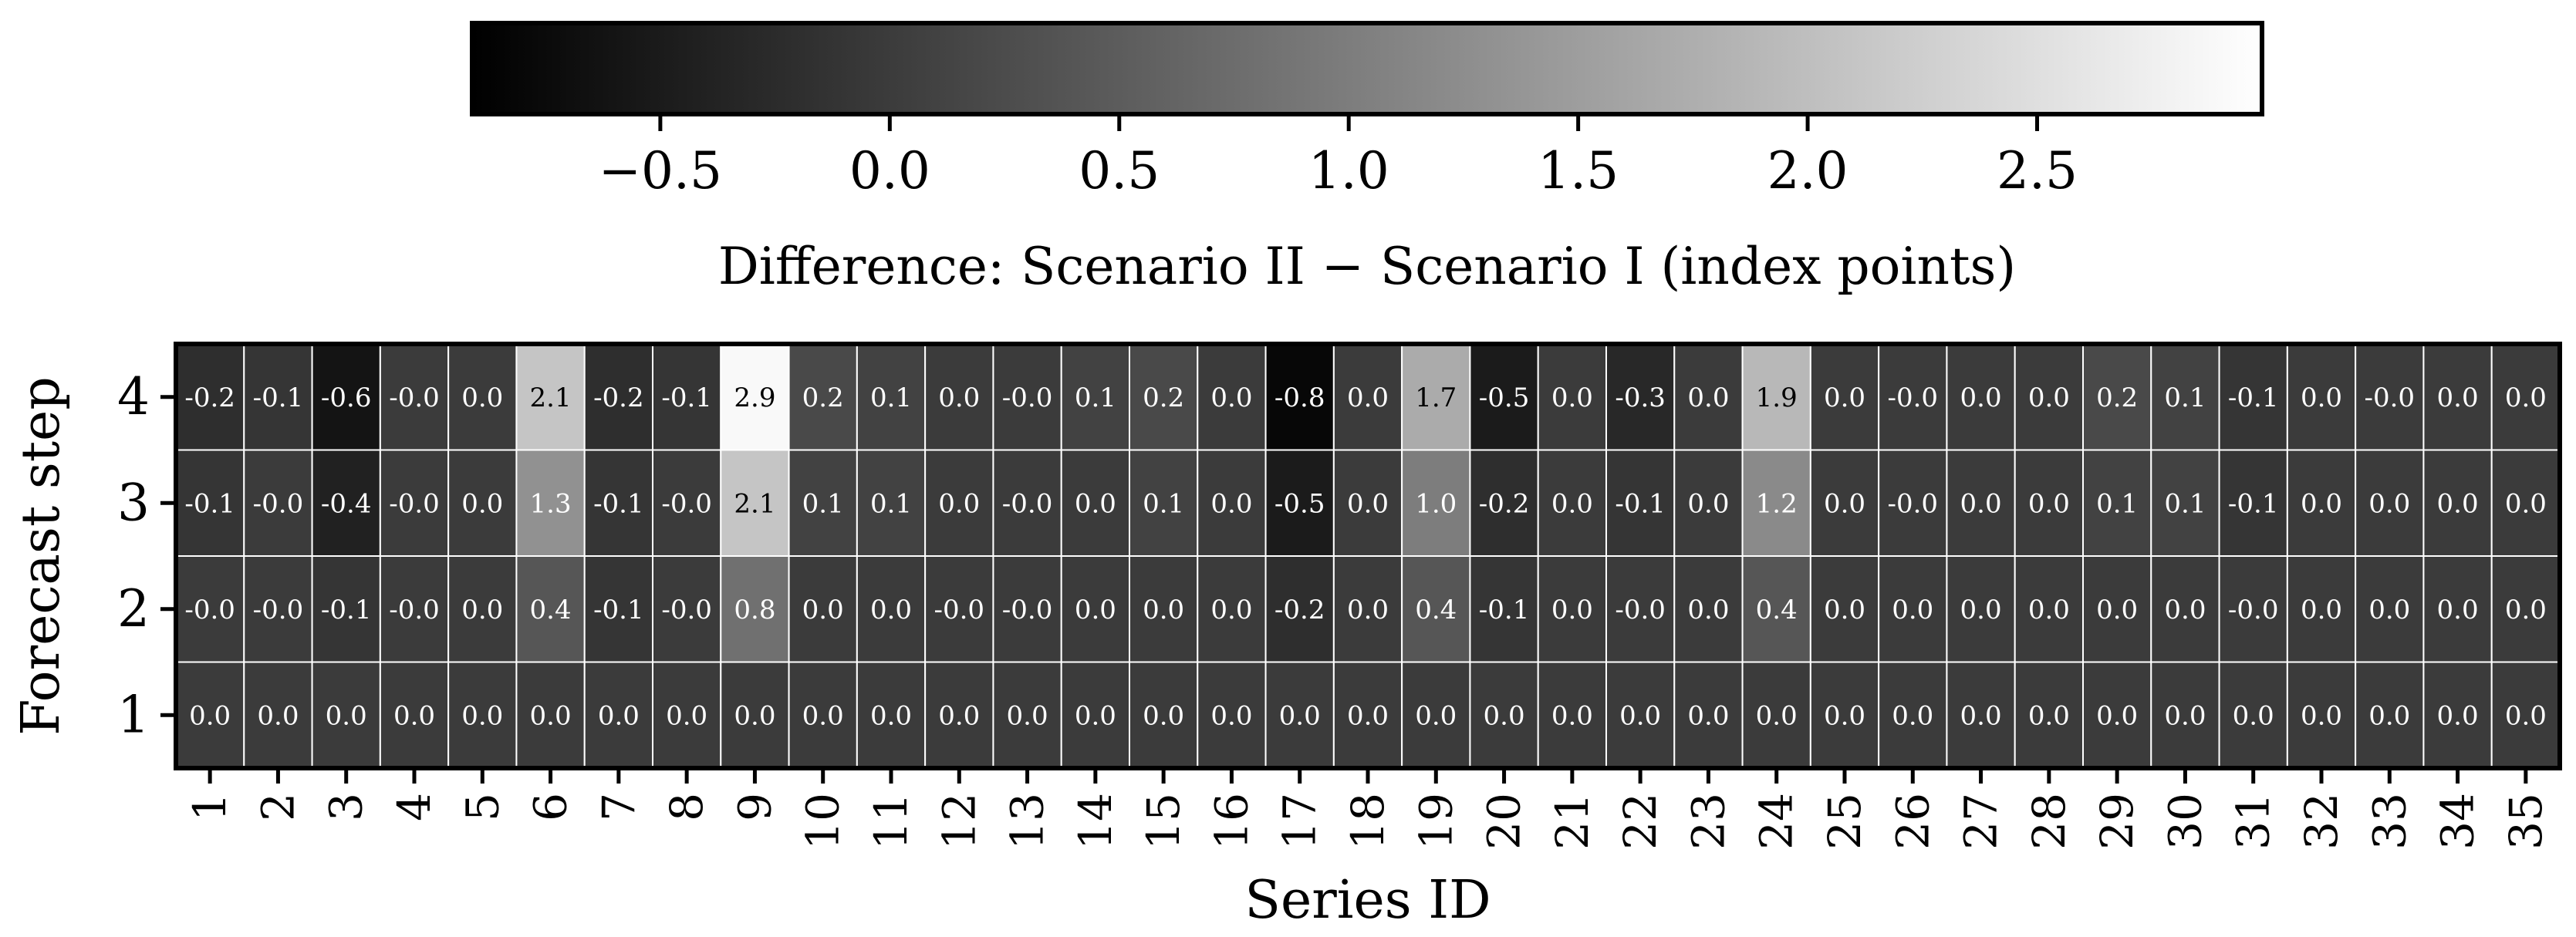 Image resolution: width=2576 pixels, height=937 pixels. Describe the element at coordinates (1844, 821) in the screenshot. I see `x-tick-label: 25` at that location.